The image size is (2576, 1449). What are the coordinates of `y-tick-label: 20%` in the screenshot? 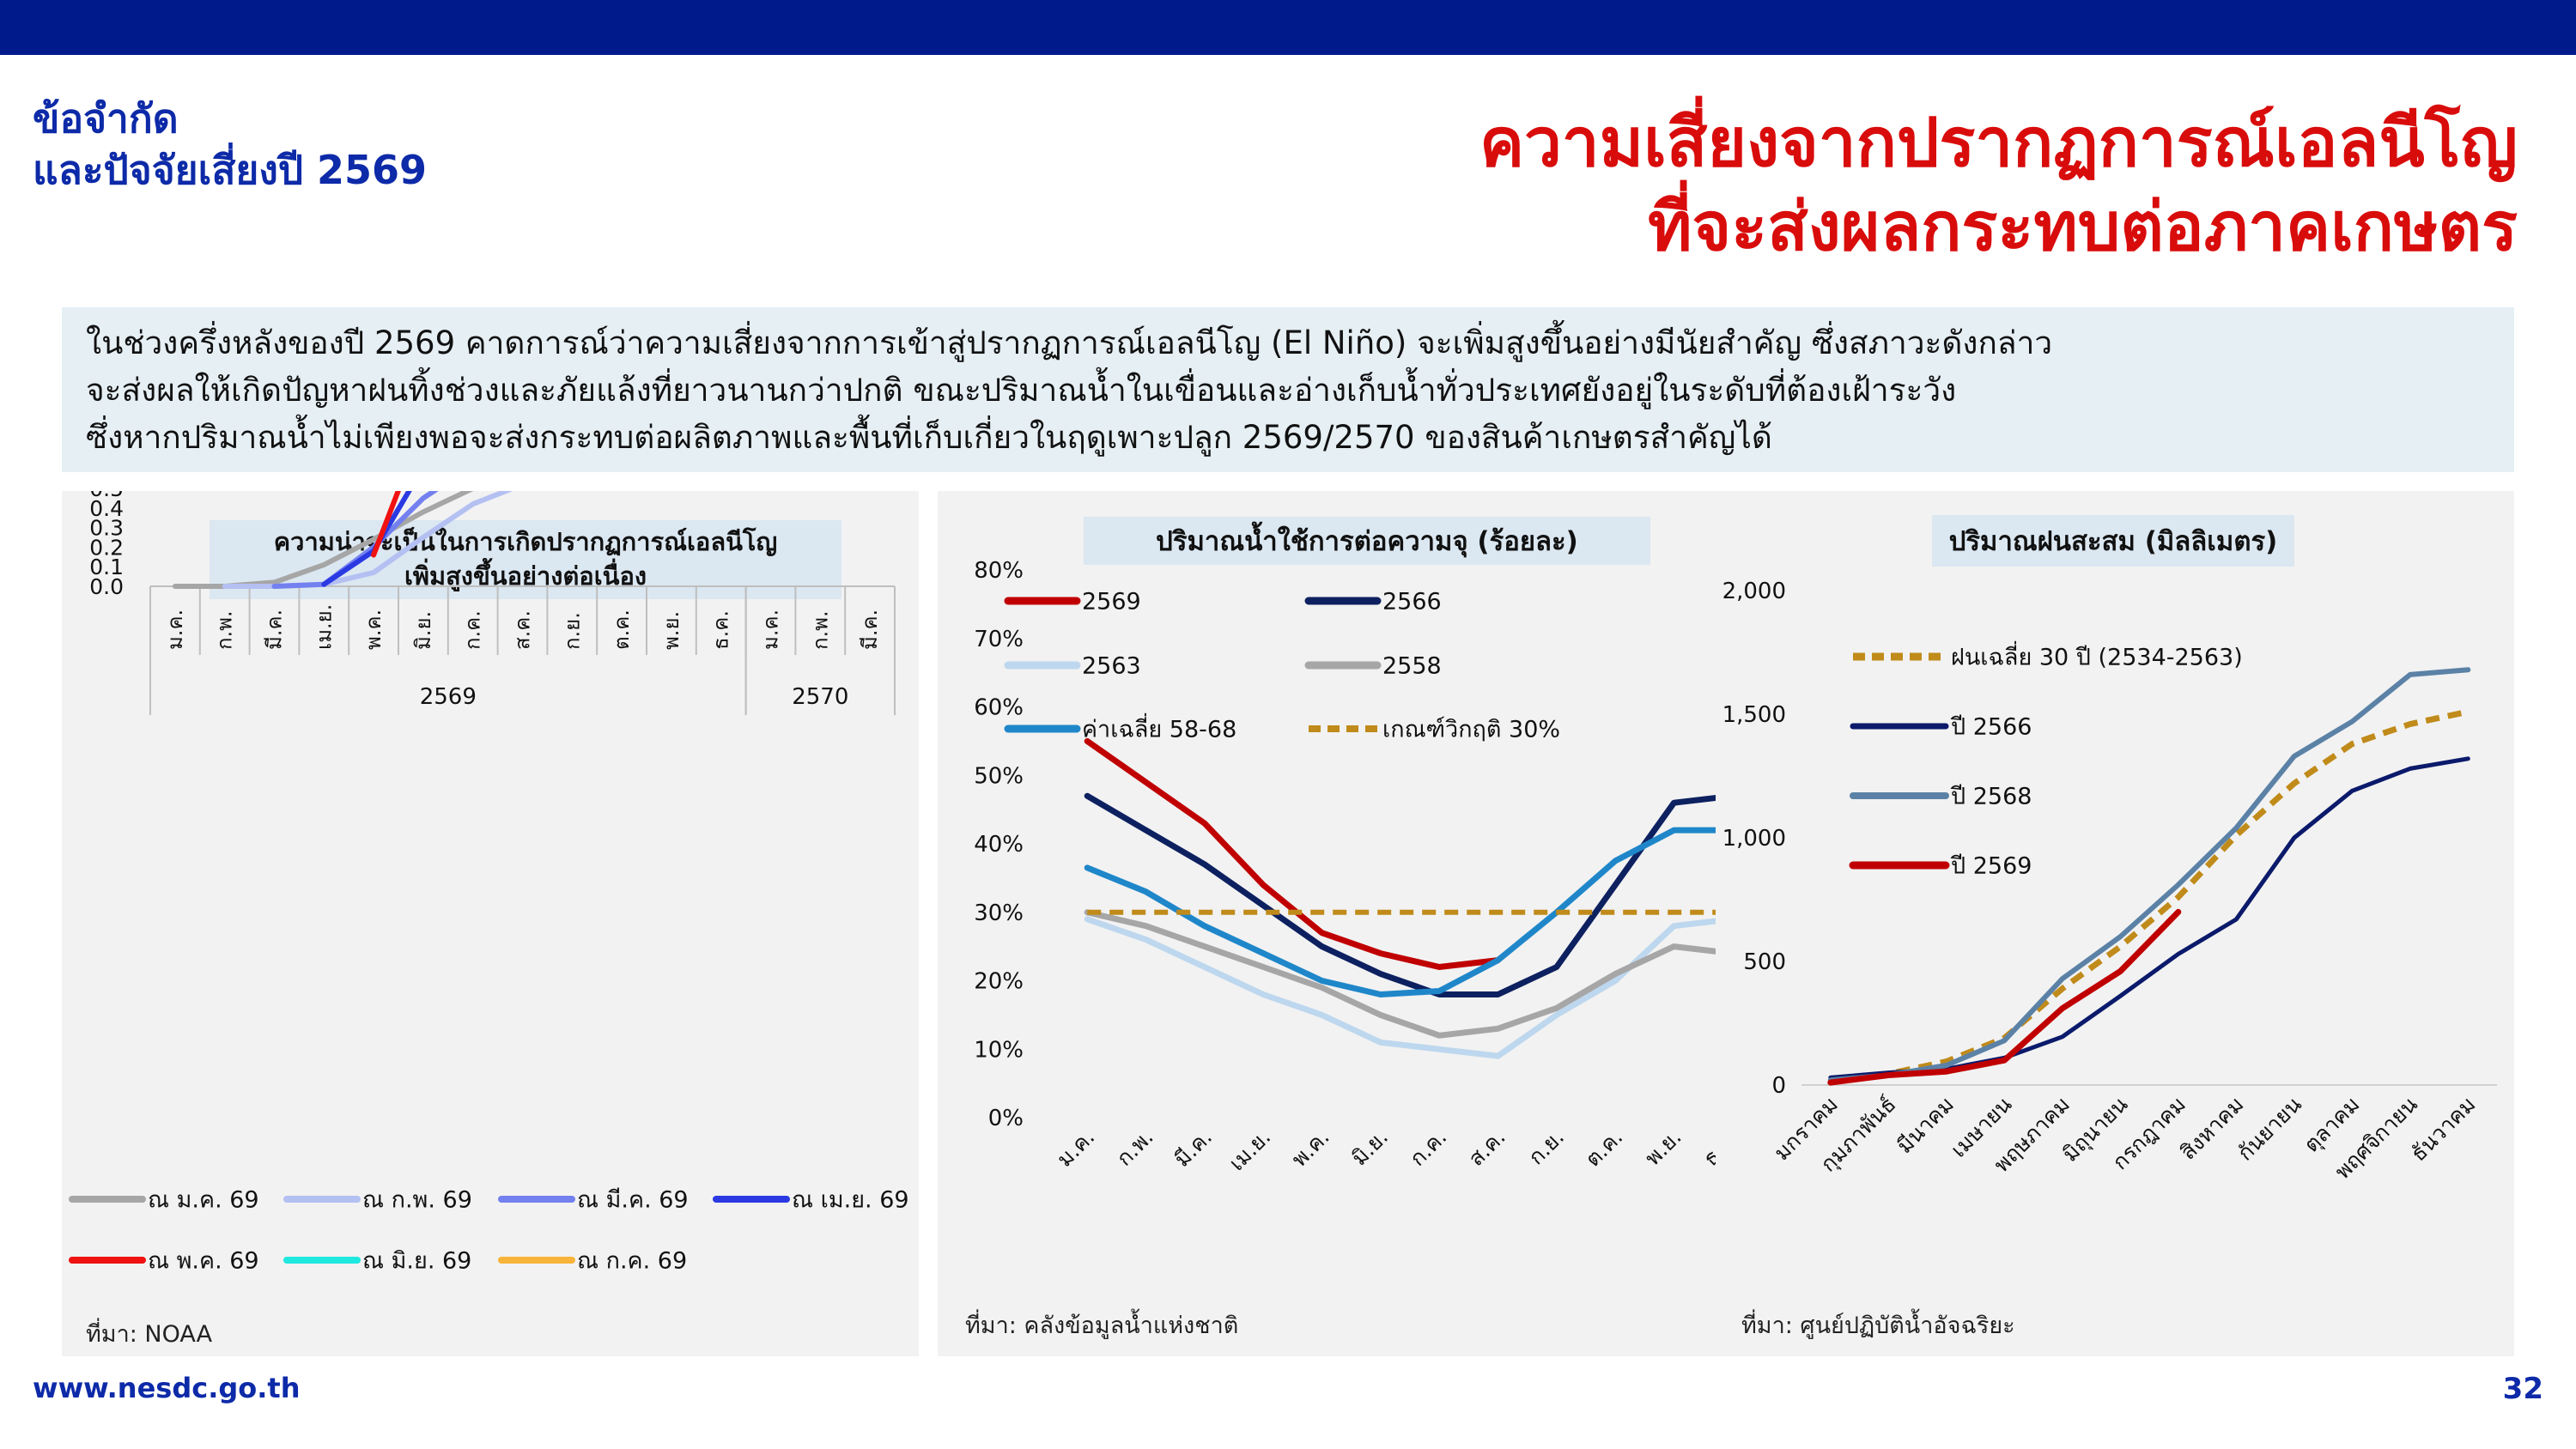 It's located at (999, 982).